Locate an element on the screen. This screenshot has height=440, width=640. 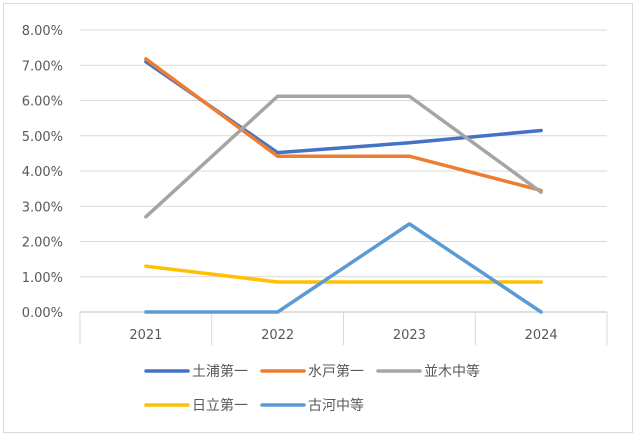
y-tick-label: 6.00% is located at coordinates (42, 102).